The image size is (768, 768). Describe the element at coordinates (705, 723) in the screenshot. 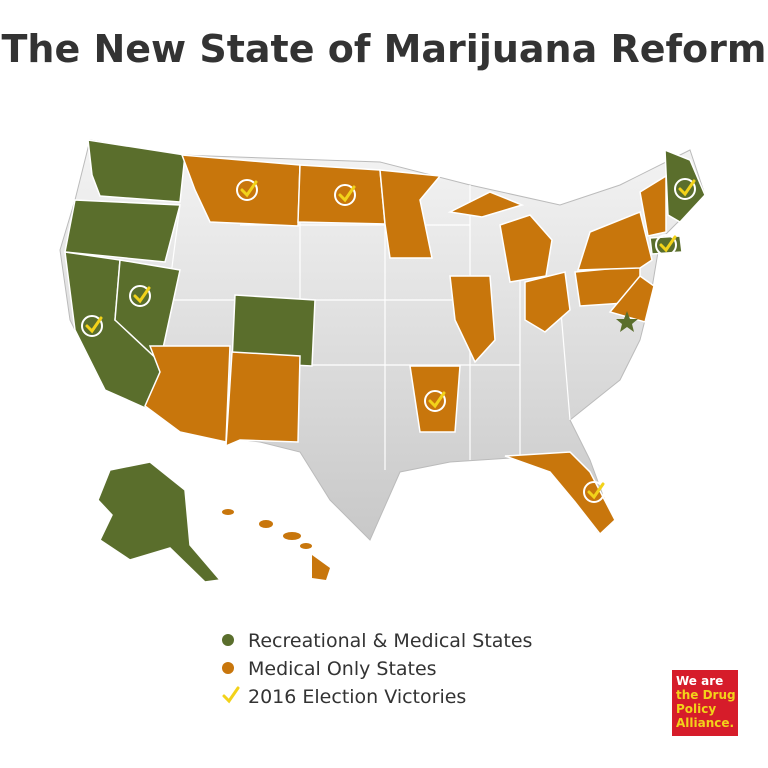

I see `logo-text: Alliance.` at that location.